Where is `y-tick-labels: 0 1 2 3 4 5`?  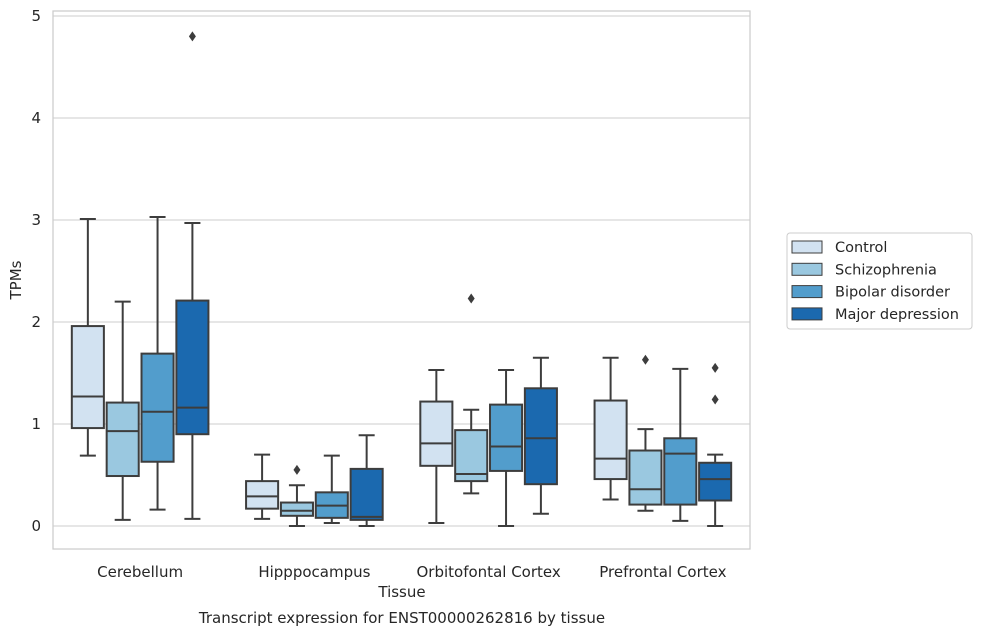 y-tick-labels: 0 1 2 3 4 5 is located at coordinates (36, 271).